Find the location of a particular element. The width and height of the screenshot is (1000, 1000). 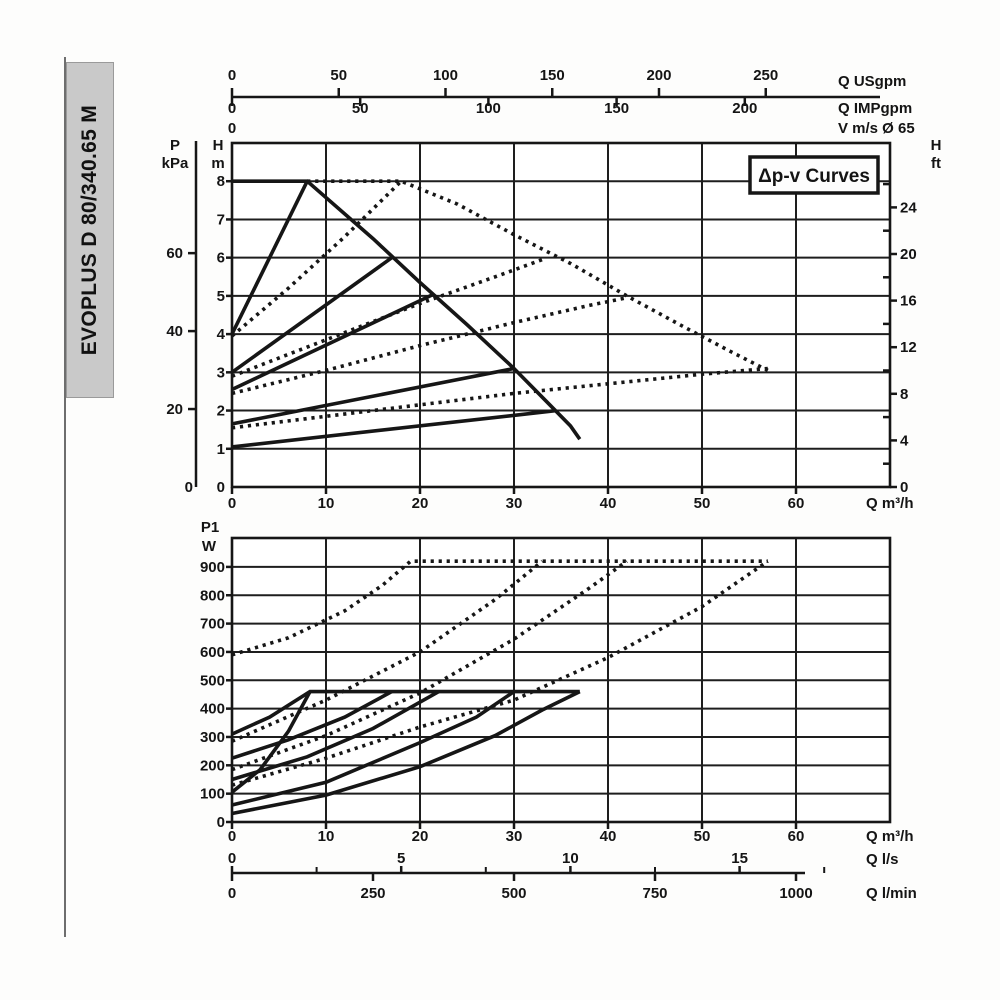

velocity-axis-name: V m/s Ø 65 is located at coordinates (876, 128).